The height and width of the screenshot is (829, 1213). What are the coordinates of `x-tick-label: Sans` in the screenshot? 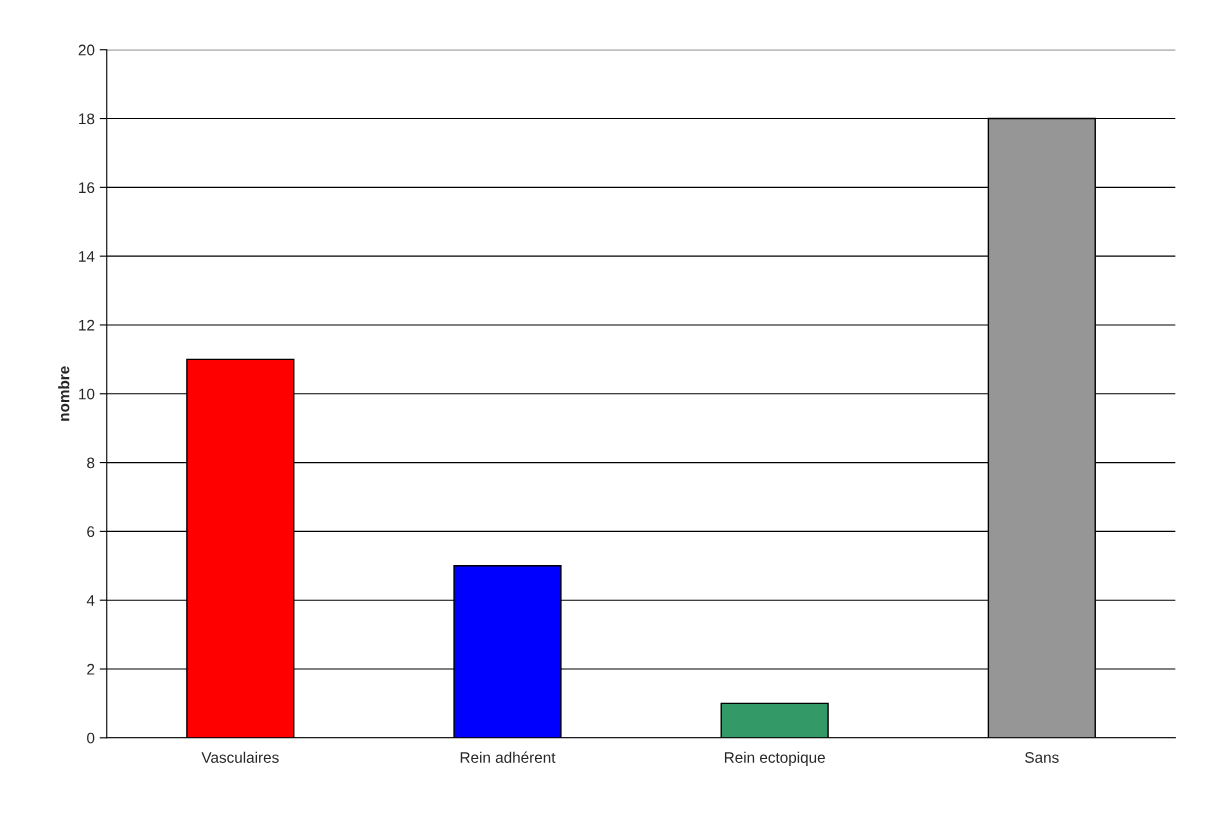 It's located at (1042, 757).